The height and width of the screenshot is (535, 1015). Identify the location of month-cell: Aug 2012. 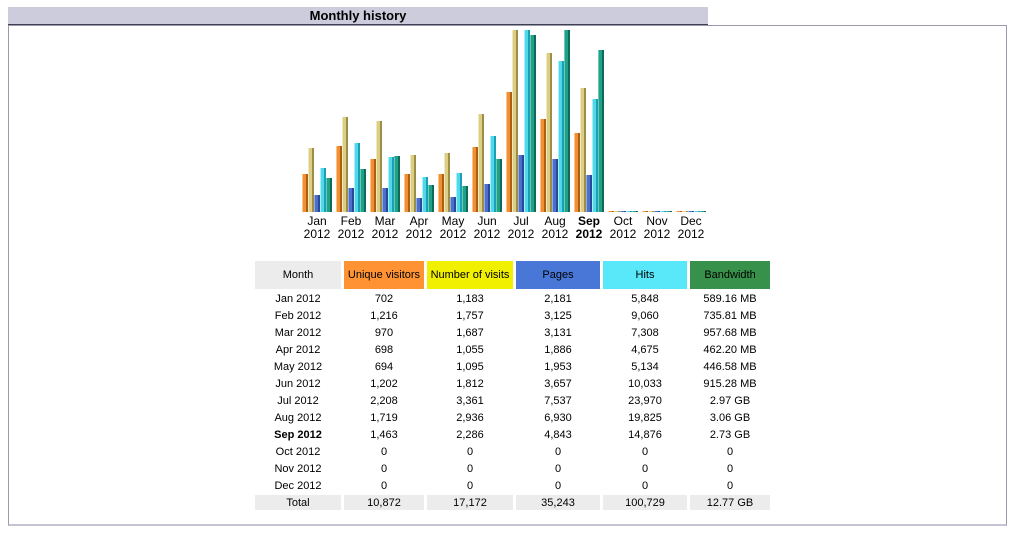
(298, 417).